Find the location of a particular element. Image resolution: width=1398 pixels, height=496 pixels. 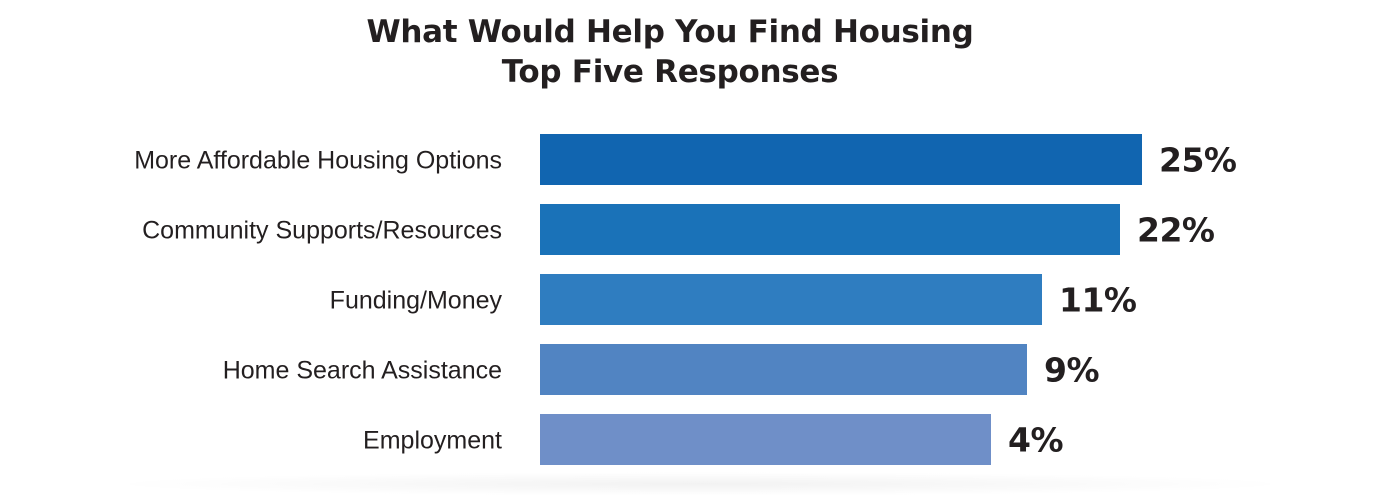

bottom-shadow is located at coordinates (700, 484).